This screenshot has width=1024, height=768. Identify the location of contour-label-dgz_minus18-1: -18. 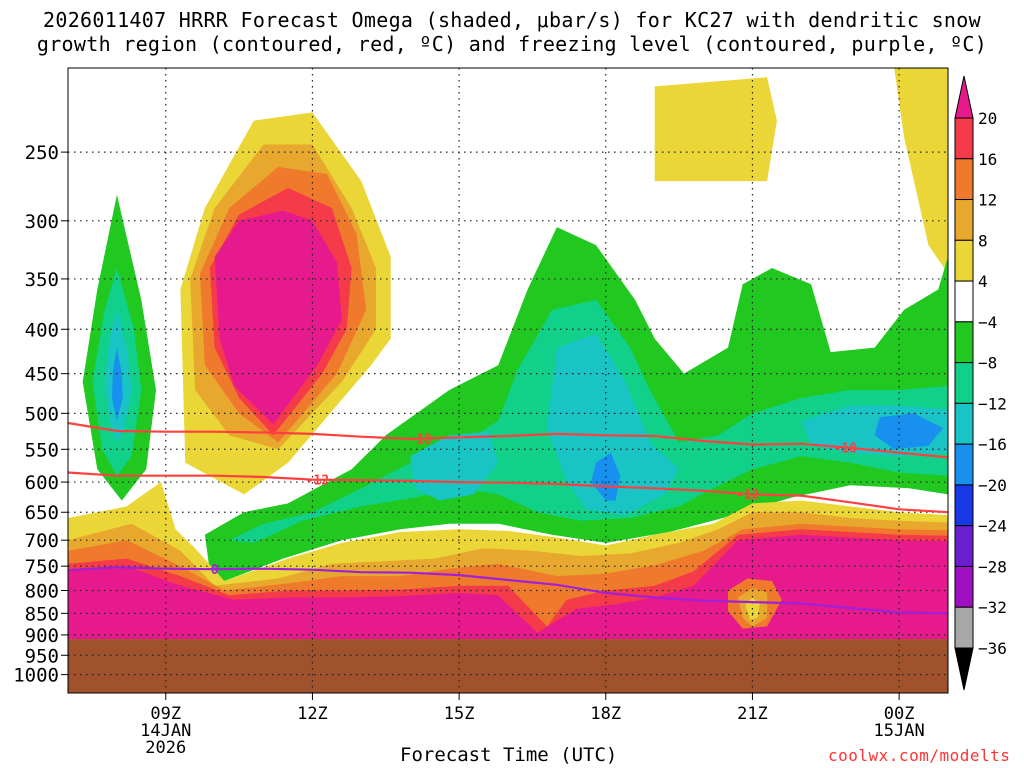
(846, 448).